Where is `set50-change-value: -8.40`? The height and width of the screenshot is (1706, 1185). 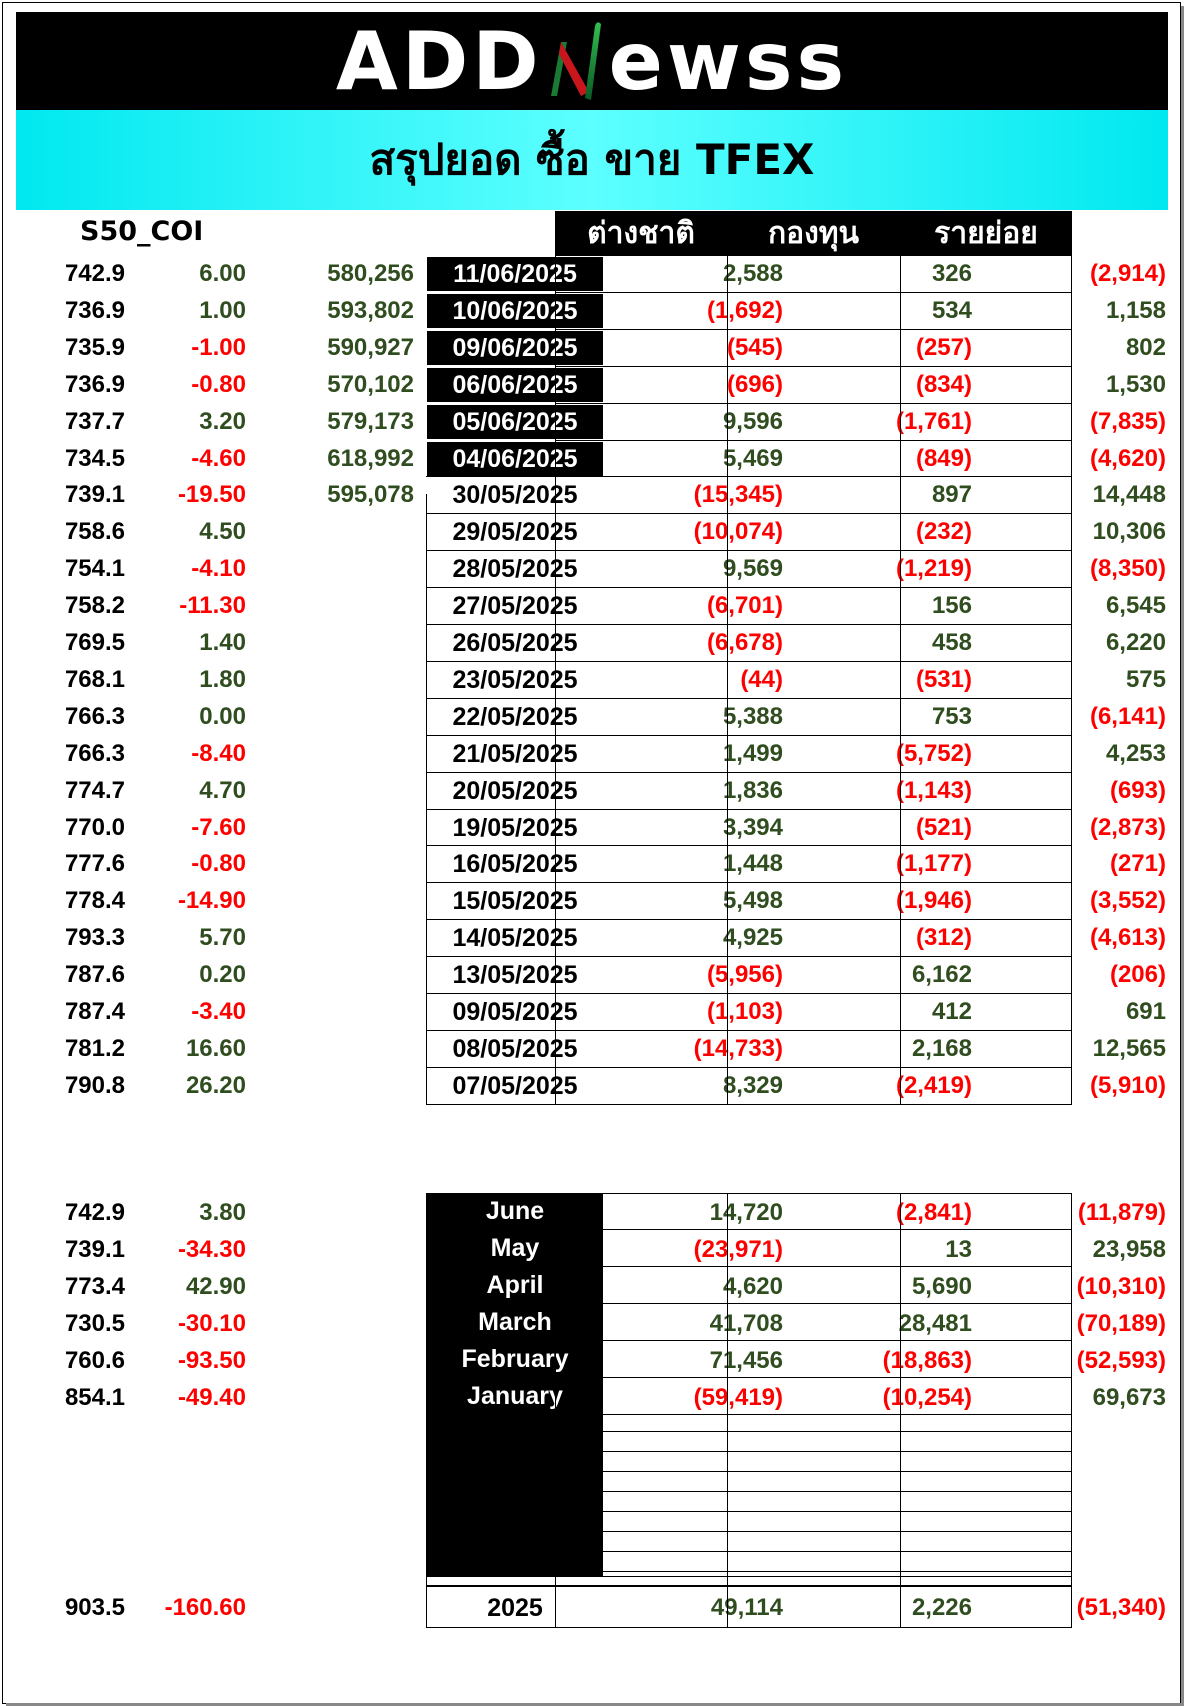
set50-change-value: -8.40 is located at coordinates (218, 753).